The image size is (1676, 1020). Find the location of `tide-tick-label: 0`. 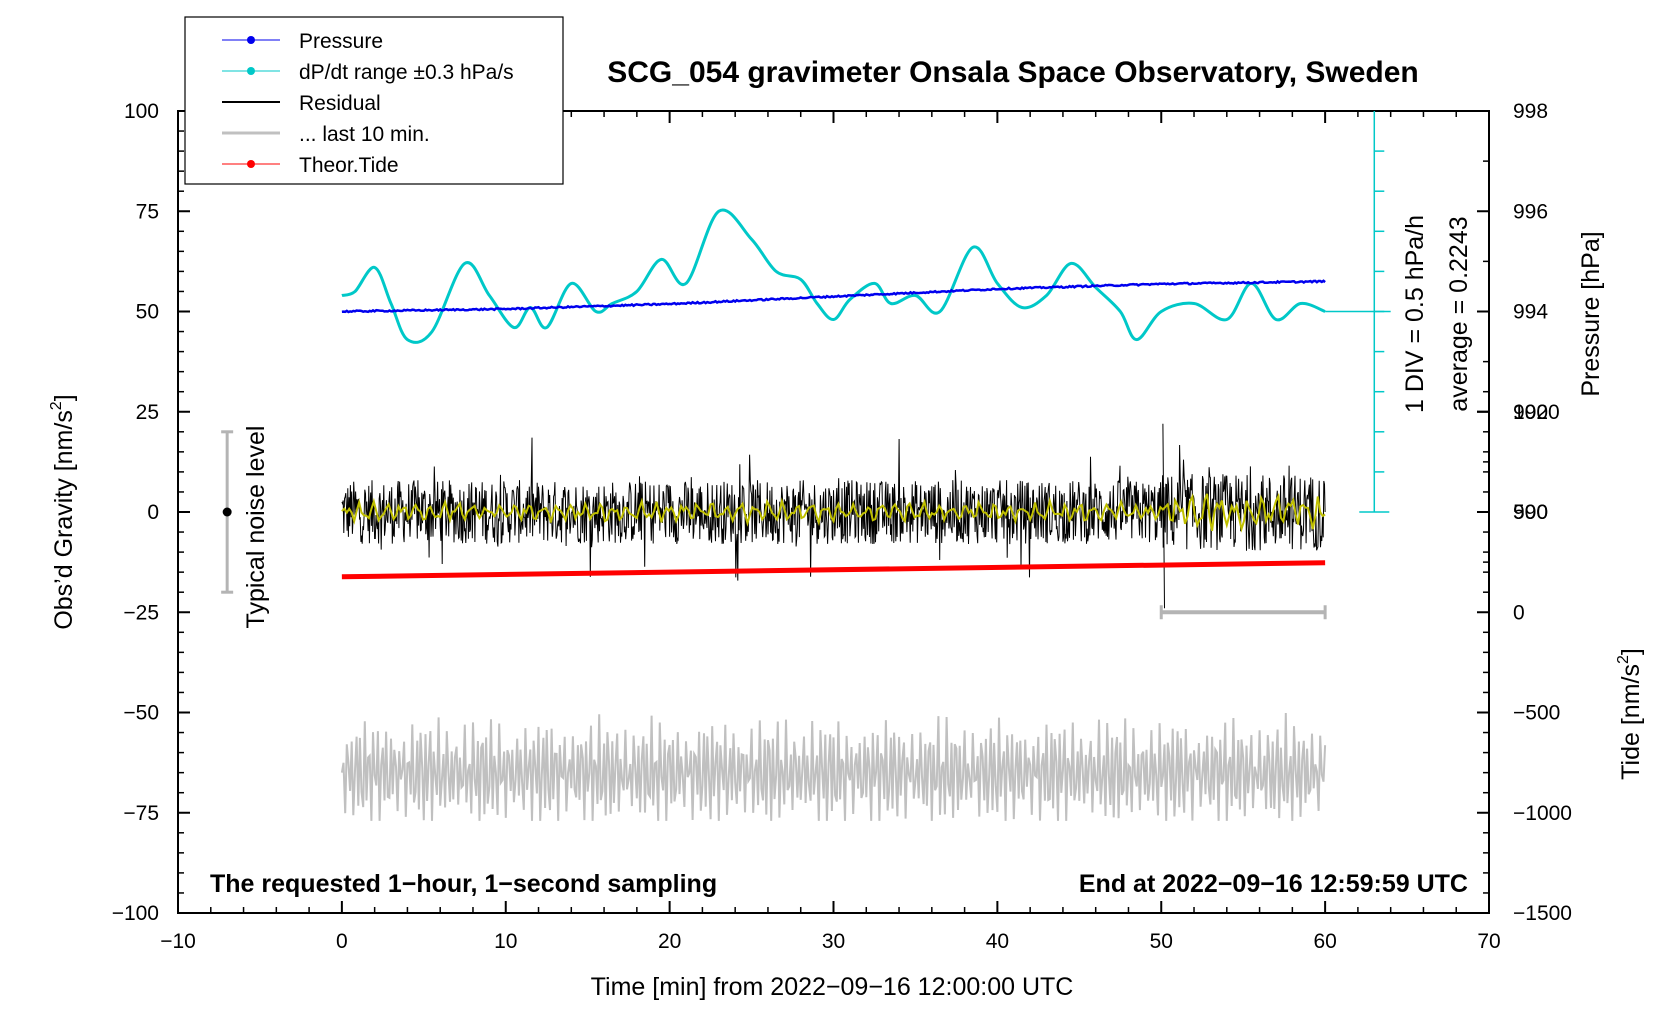

tide-tick-label: 0 is located at coordinates (1519, 612).